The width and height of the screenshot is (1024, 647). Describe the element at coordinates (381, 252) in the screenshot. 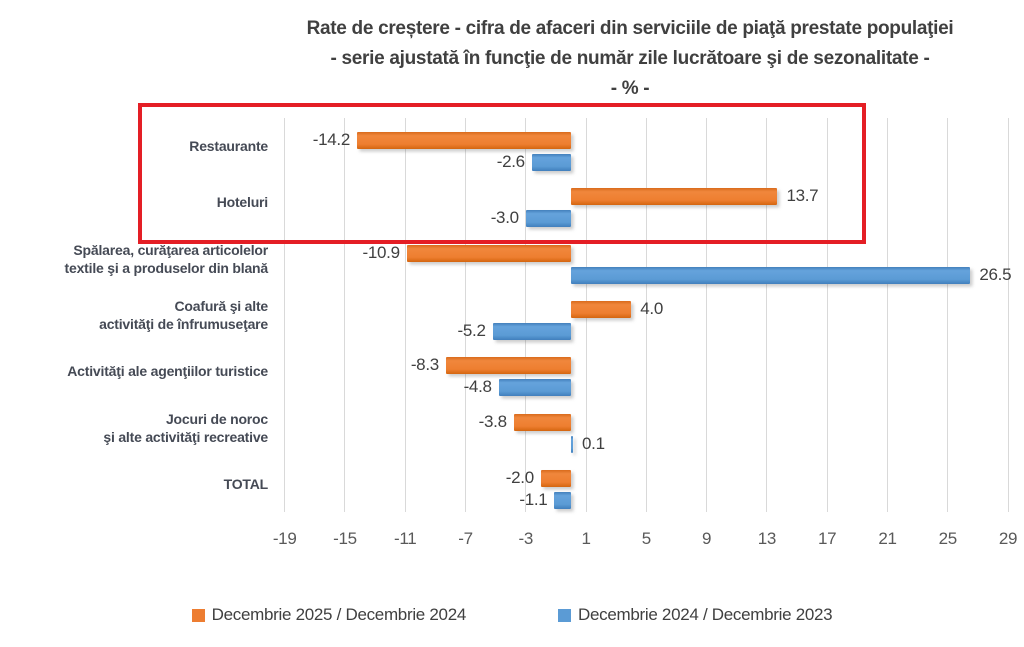

I see `bar-value-label: -10.9` at that location.